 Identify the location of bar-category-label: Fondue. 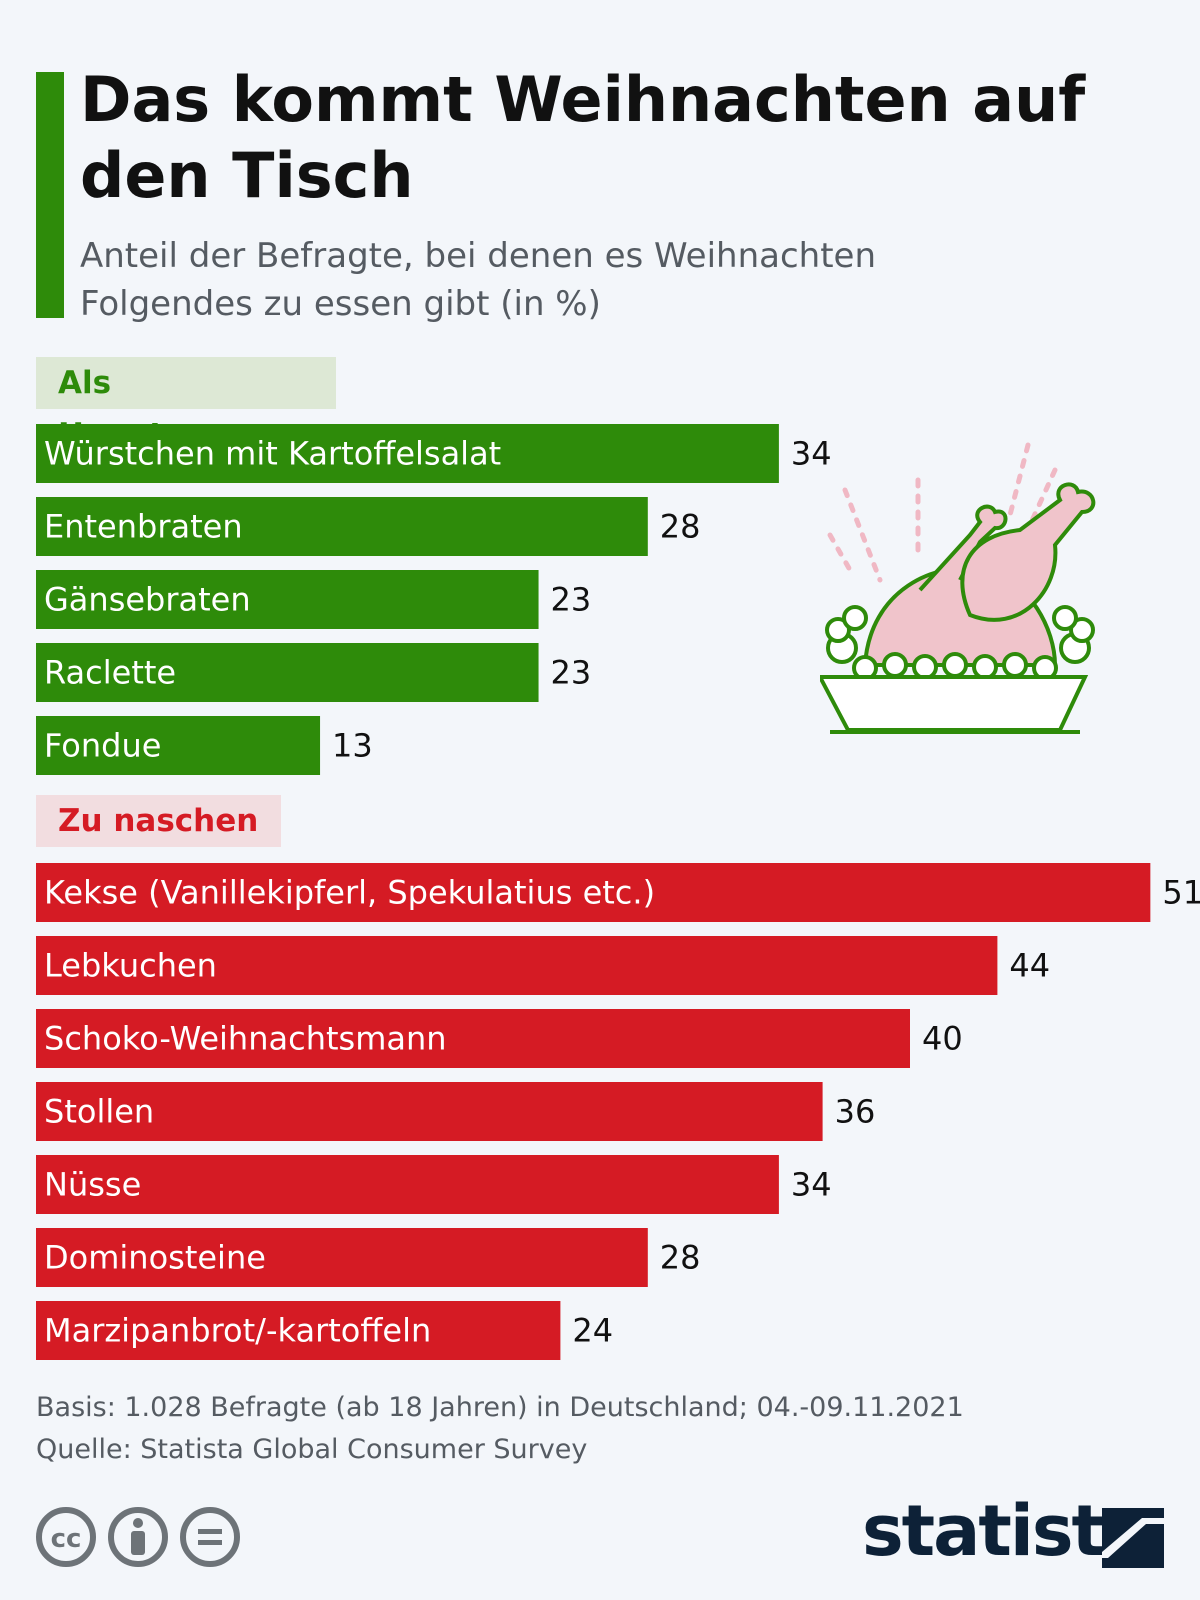
(102, 746).